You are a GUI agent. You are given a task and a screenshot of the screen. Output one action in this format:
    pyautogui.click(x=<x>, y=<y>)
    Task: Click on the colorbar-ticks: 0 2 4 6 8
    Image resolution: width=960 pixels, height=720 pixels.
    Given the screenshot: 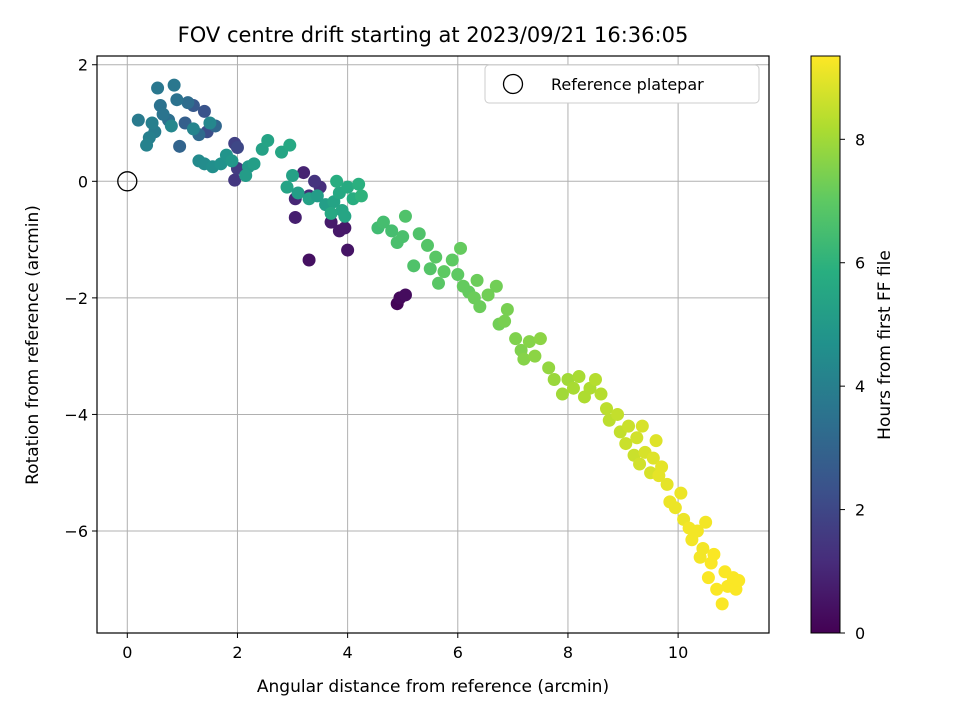 What is the action you would take?
    pyautogui.click(x=852, y=386)
    